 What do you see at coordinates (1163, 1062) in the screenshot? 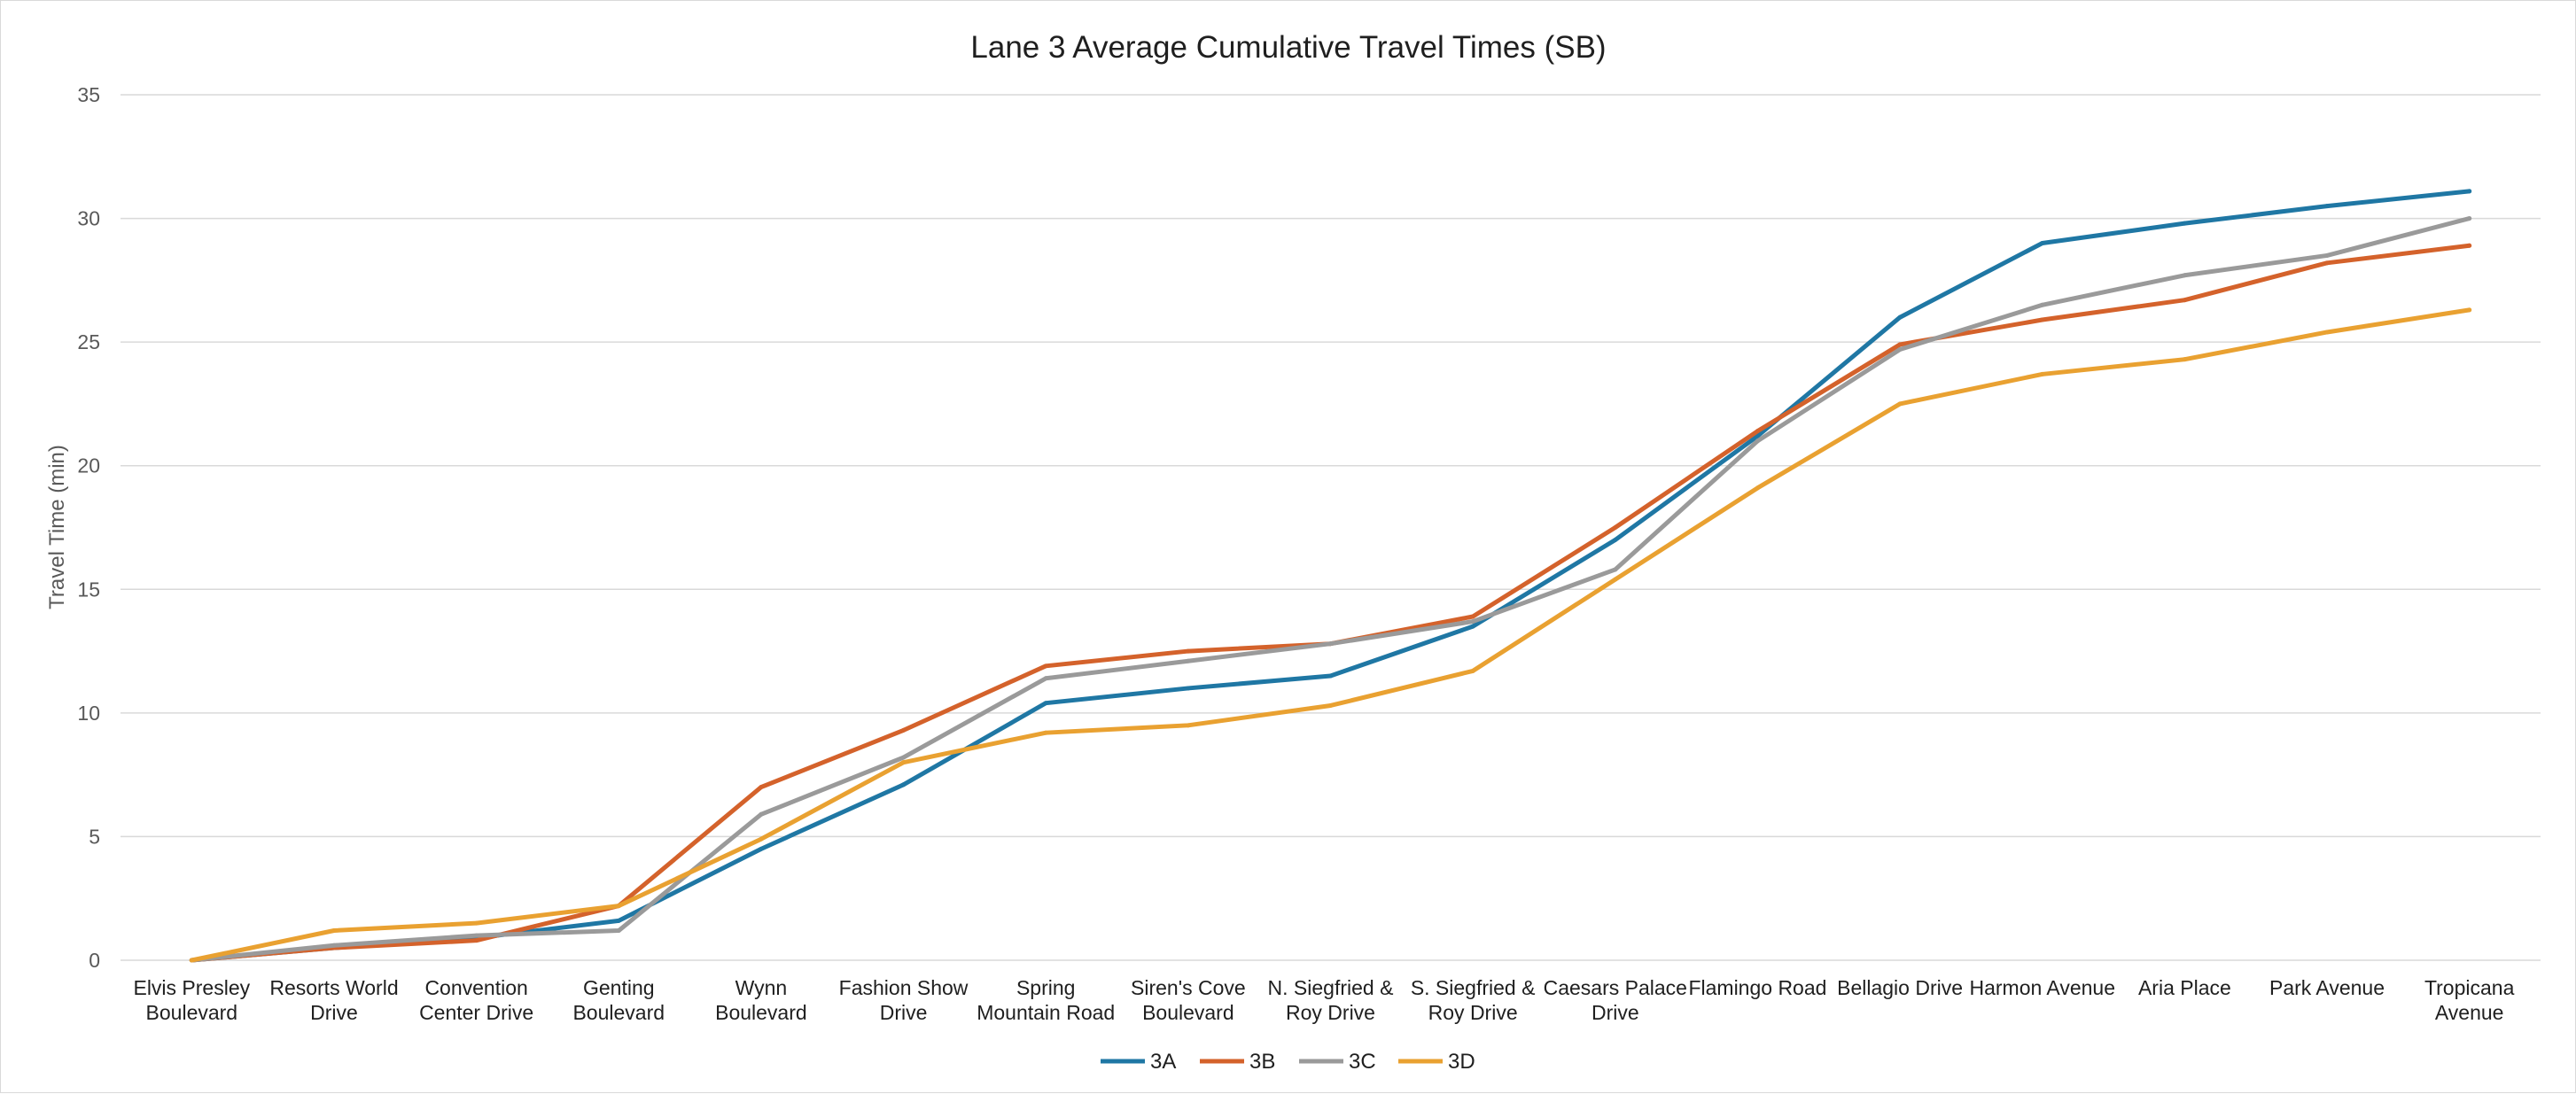
I see `legend-label-3a: 3A` at bounding box center [1163, 1062].